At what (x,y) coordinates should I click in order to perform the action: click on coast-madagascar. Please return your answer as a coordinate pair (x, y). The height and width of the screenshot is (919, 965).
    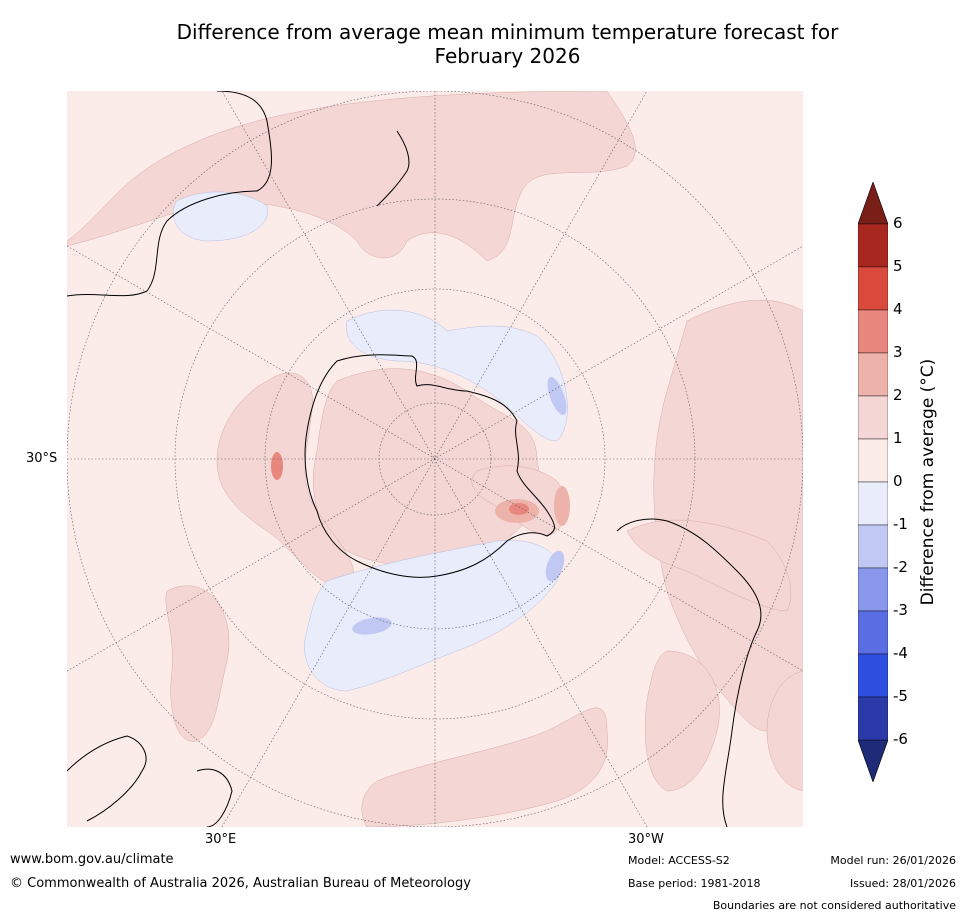
    Looking at the image, I should click on (214, 797).